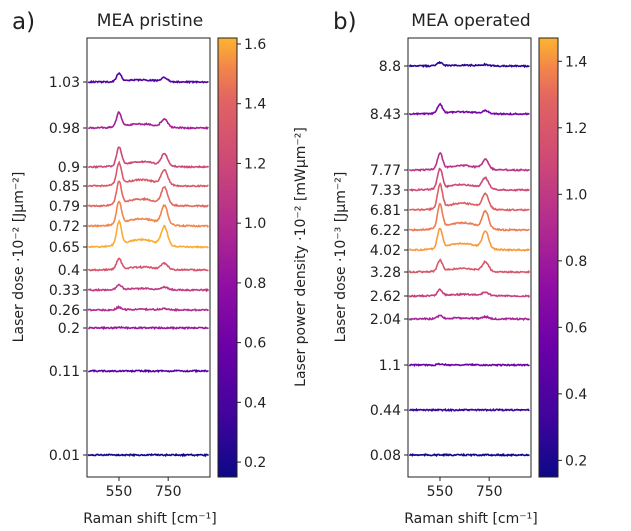  What do you see at coordinates (385, 456) in the screenshot?
I see `y-tick-label: 0.08` at bounding box center [385, 456].